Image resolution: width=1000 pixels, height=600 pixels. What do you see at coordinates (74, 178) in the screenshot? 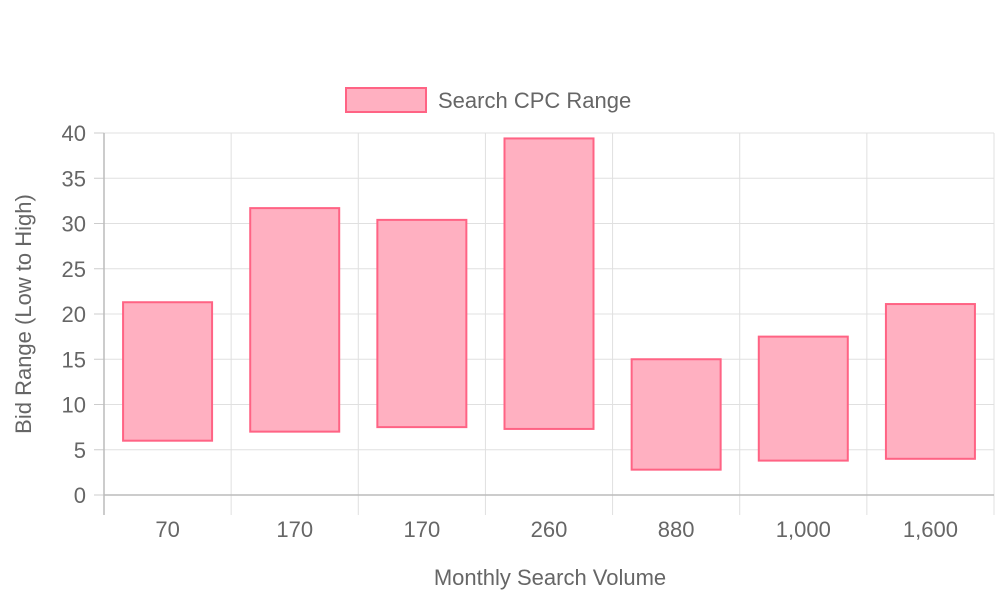
I see `y-tick-label: 35` at bounding box center [74, 178].